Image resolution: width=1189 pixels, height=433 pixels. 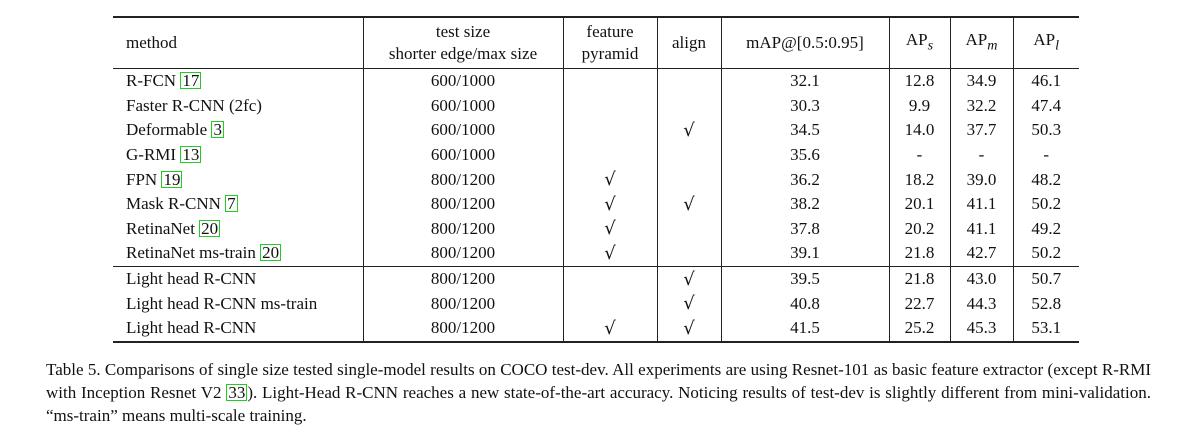 I want to click on header-apl-sub: l, so click(x=1057, y=45).